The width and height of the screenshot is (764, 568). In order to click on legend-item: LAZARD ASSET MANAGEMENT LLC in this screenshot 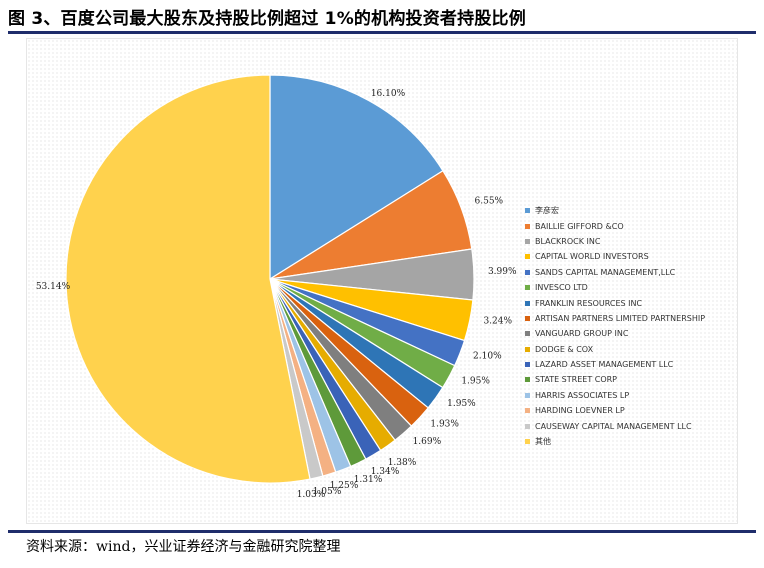, I will do `click(615, 364)`.